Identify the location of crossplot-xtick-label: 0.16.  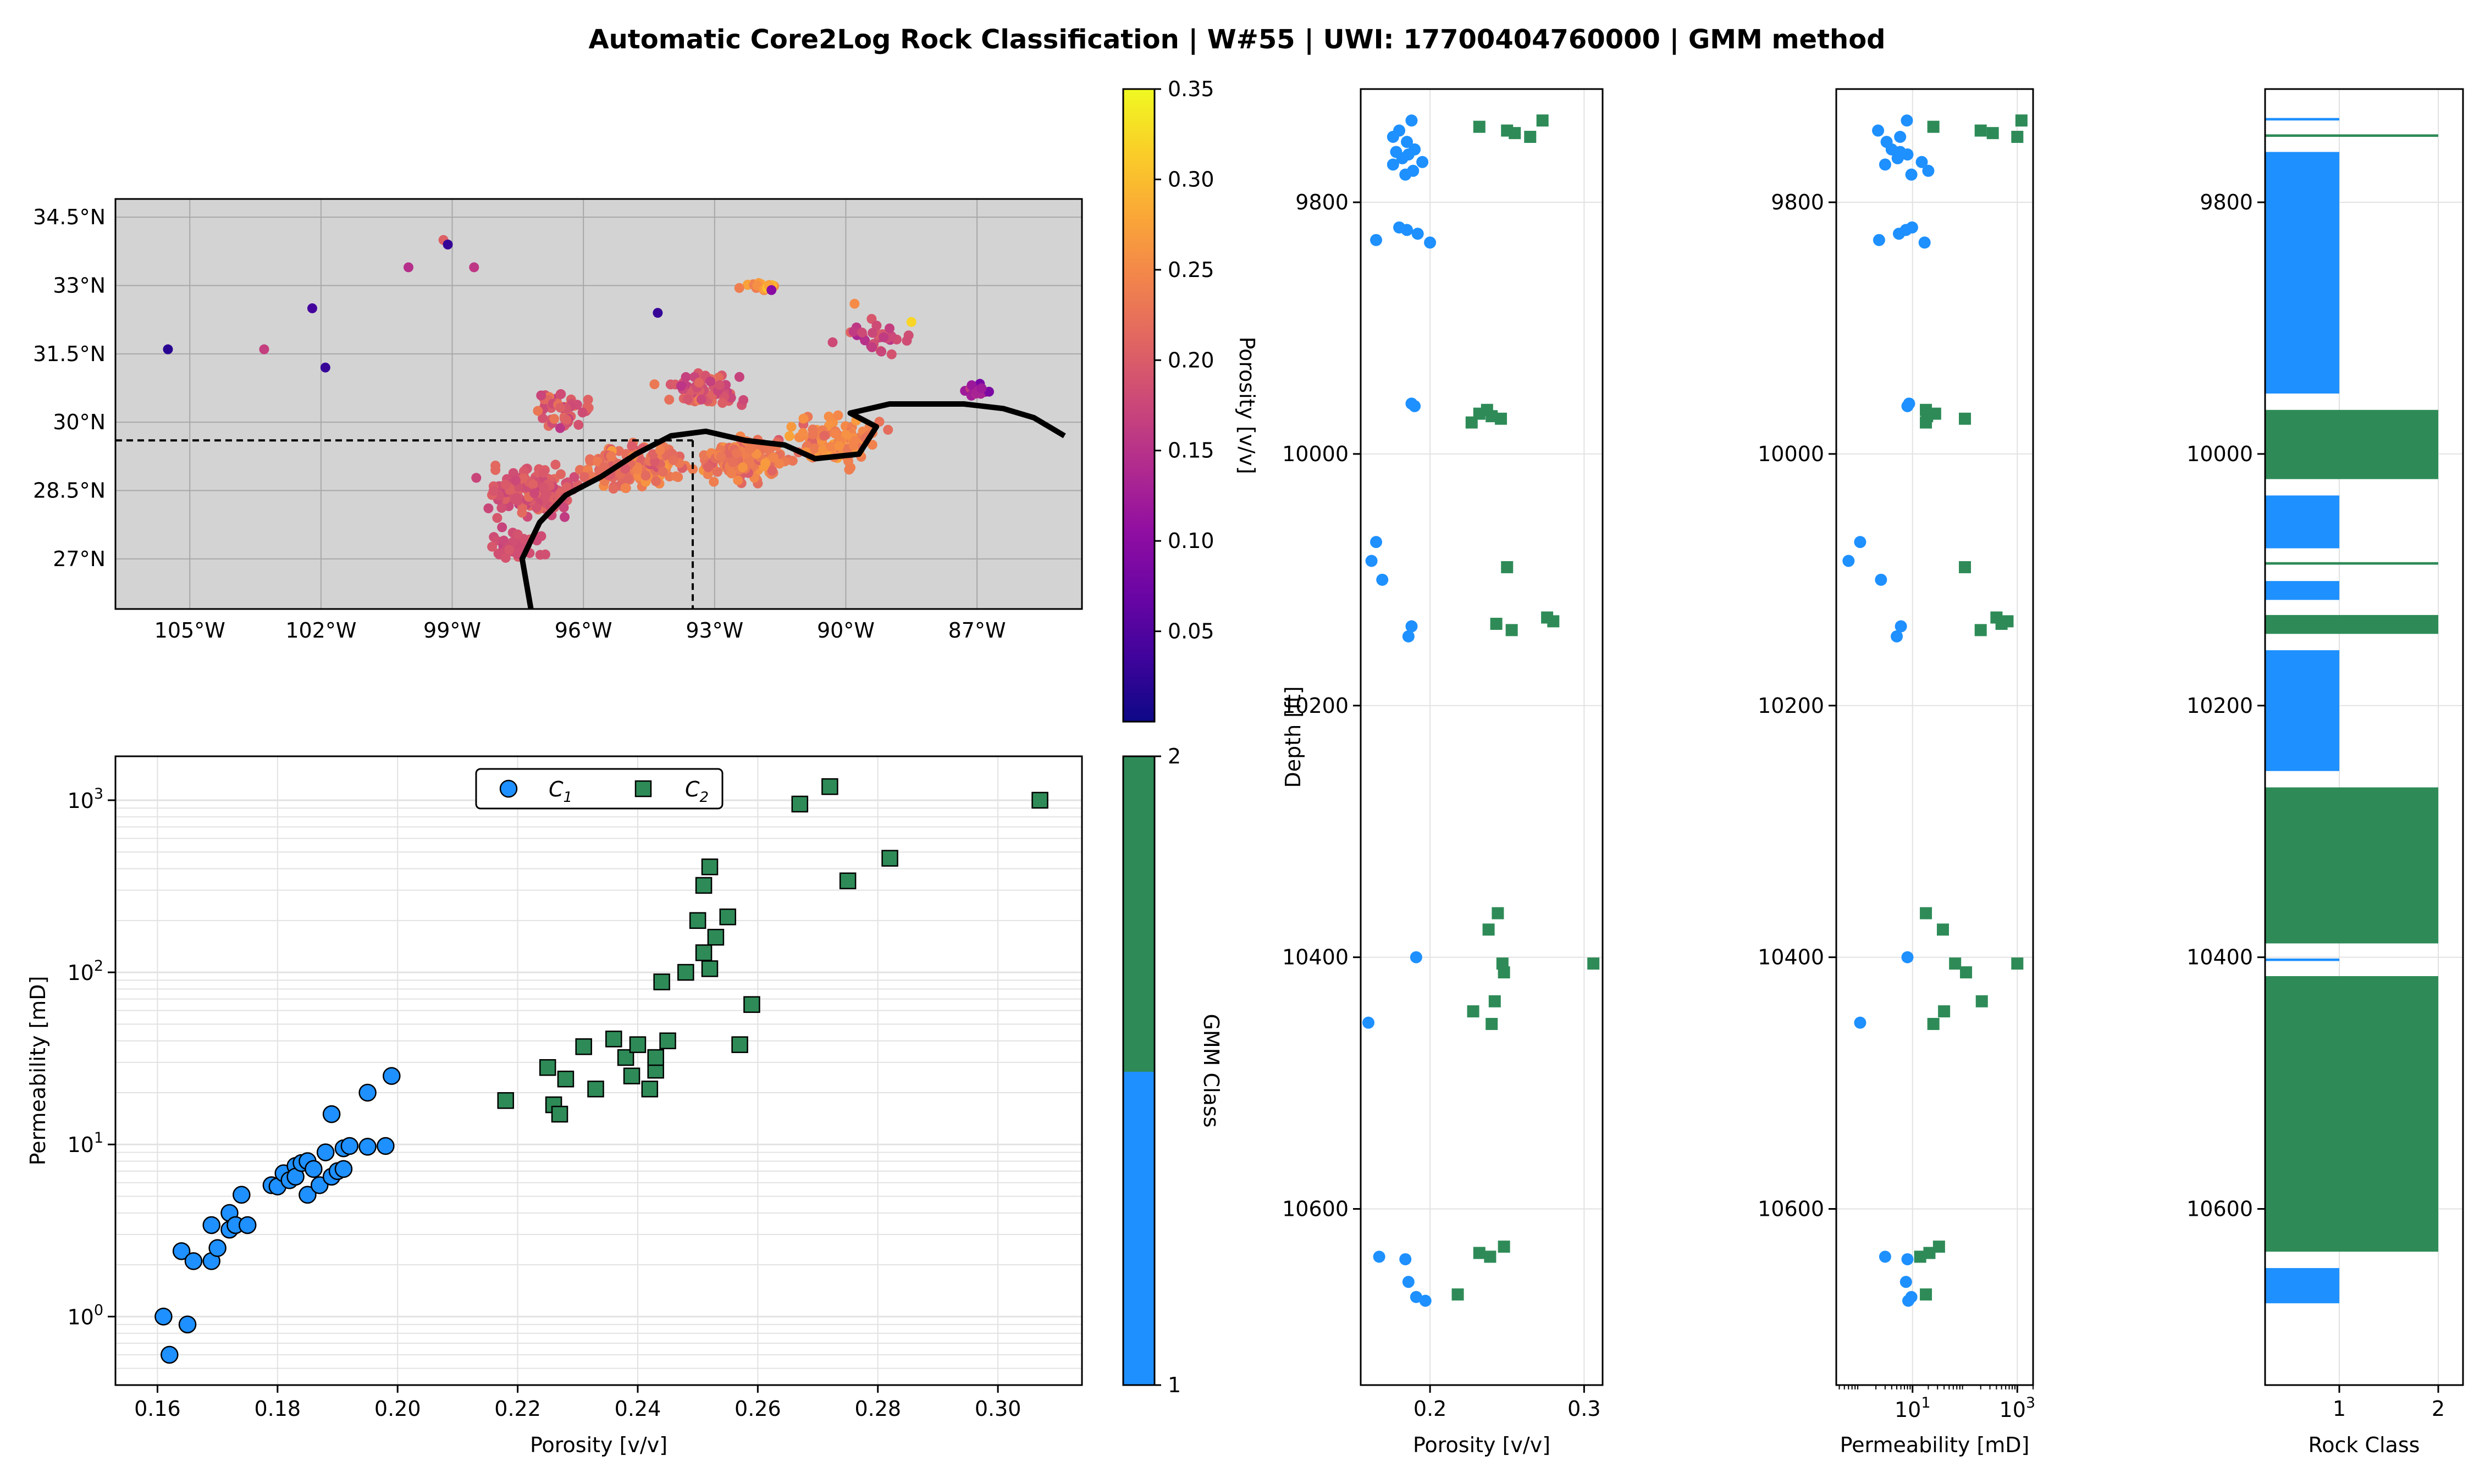
(157, 1409).